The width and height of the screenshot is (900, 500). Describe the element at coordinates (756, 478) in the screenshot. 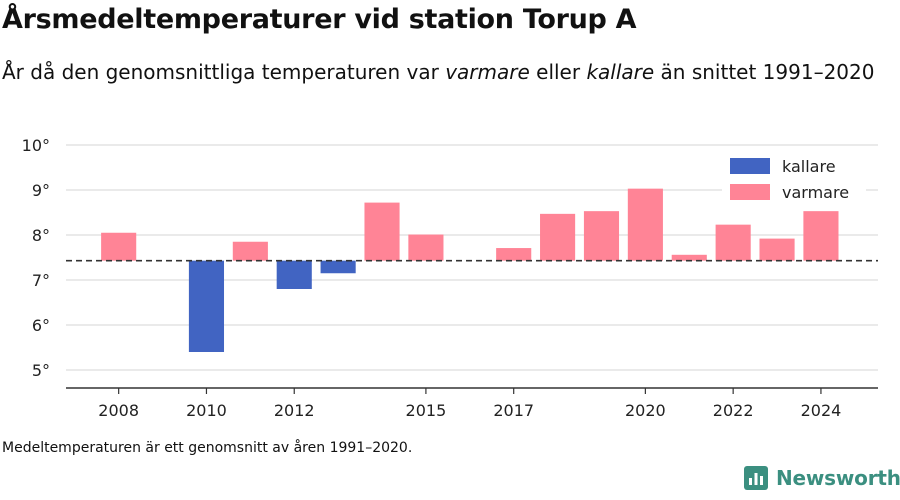

I see `newsworthy-logo-icon` at that location.